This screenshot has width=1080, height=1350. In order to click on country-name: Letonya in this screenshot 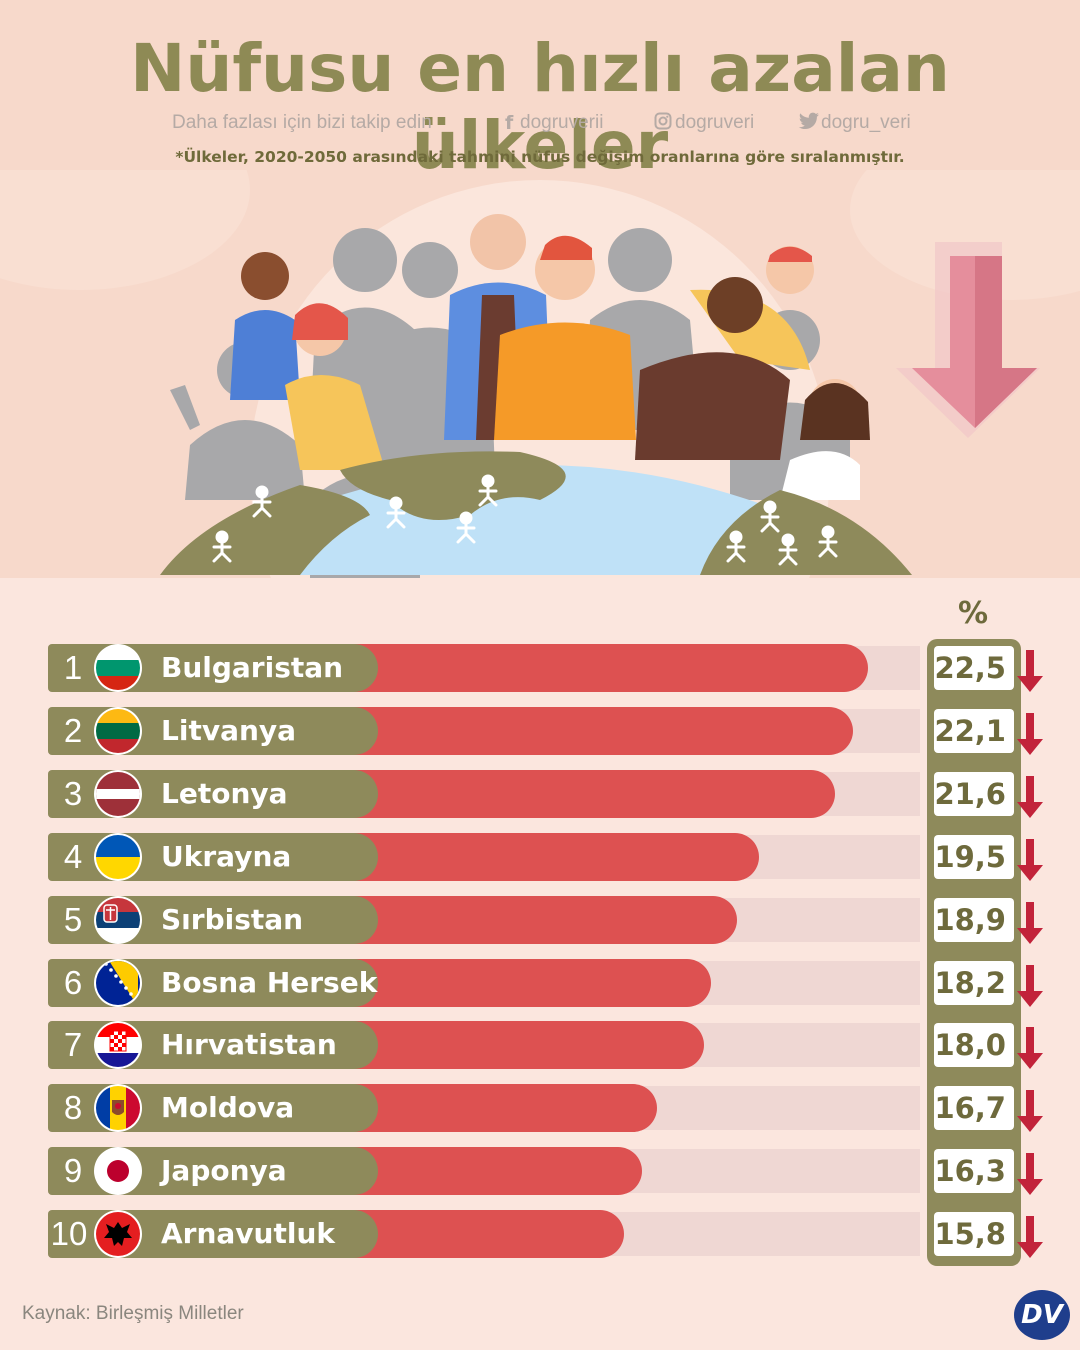, I will do `click(224, 793)`.